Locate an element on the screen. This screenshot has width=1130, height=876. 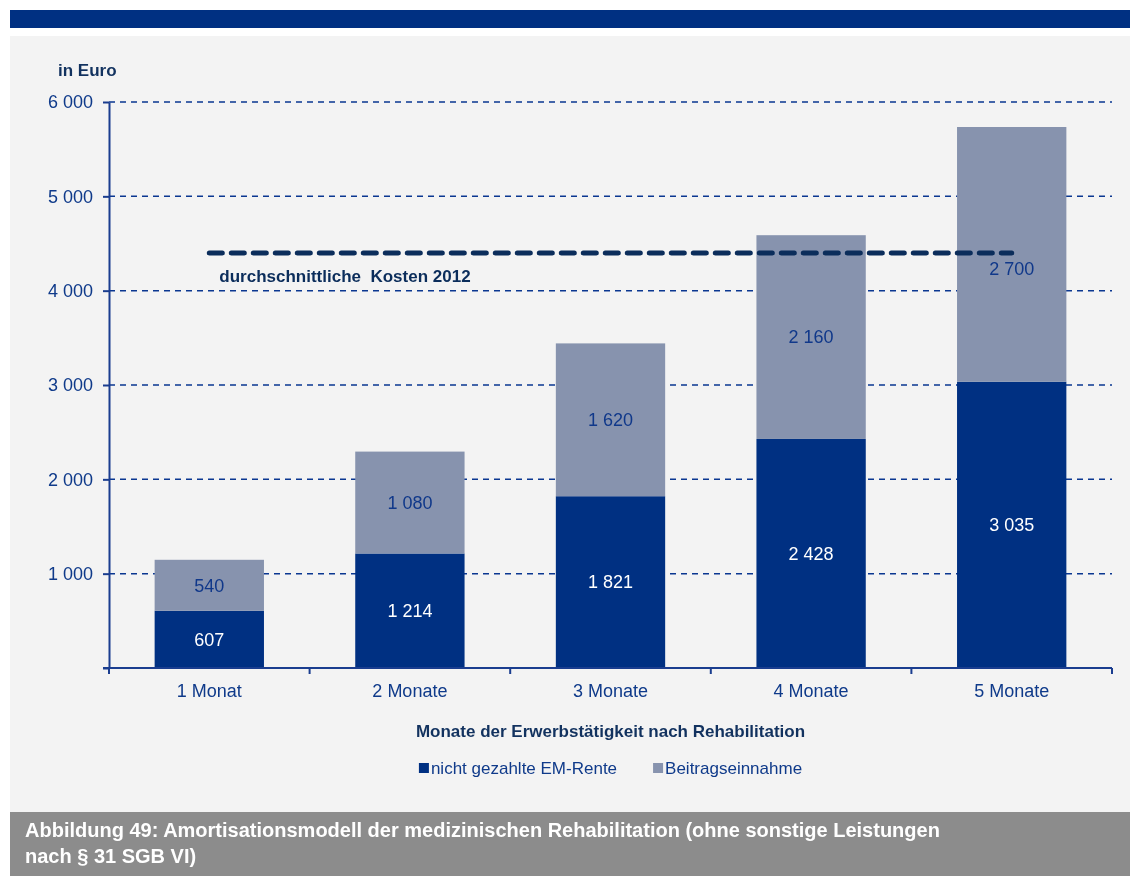
data-label: 2 428 is located at coordinates (811, 553).